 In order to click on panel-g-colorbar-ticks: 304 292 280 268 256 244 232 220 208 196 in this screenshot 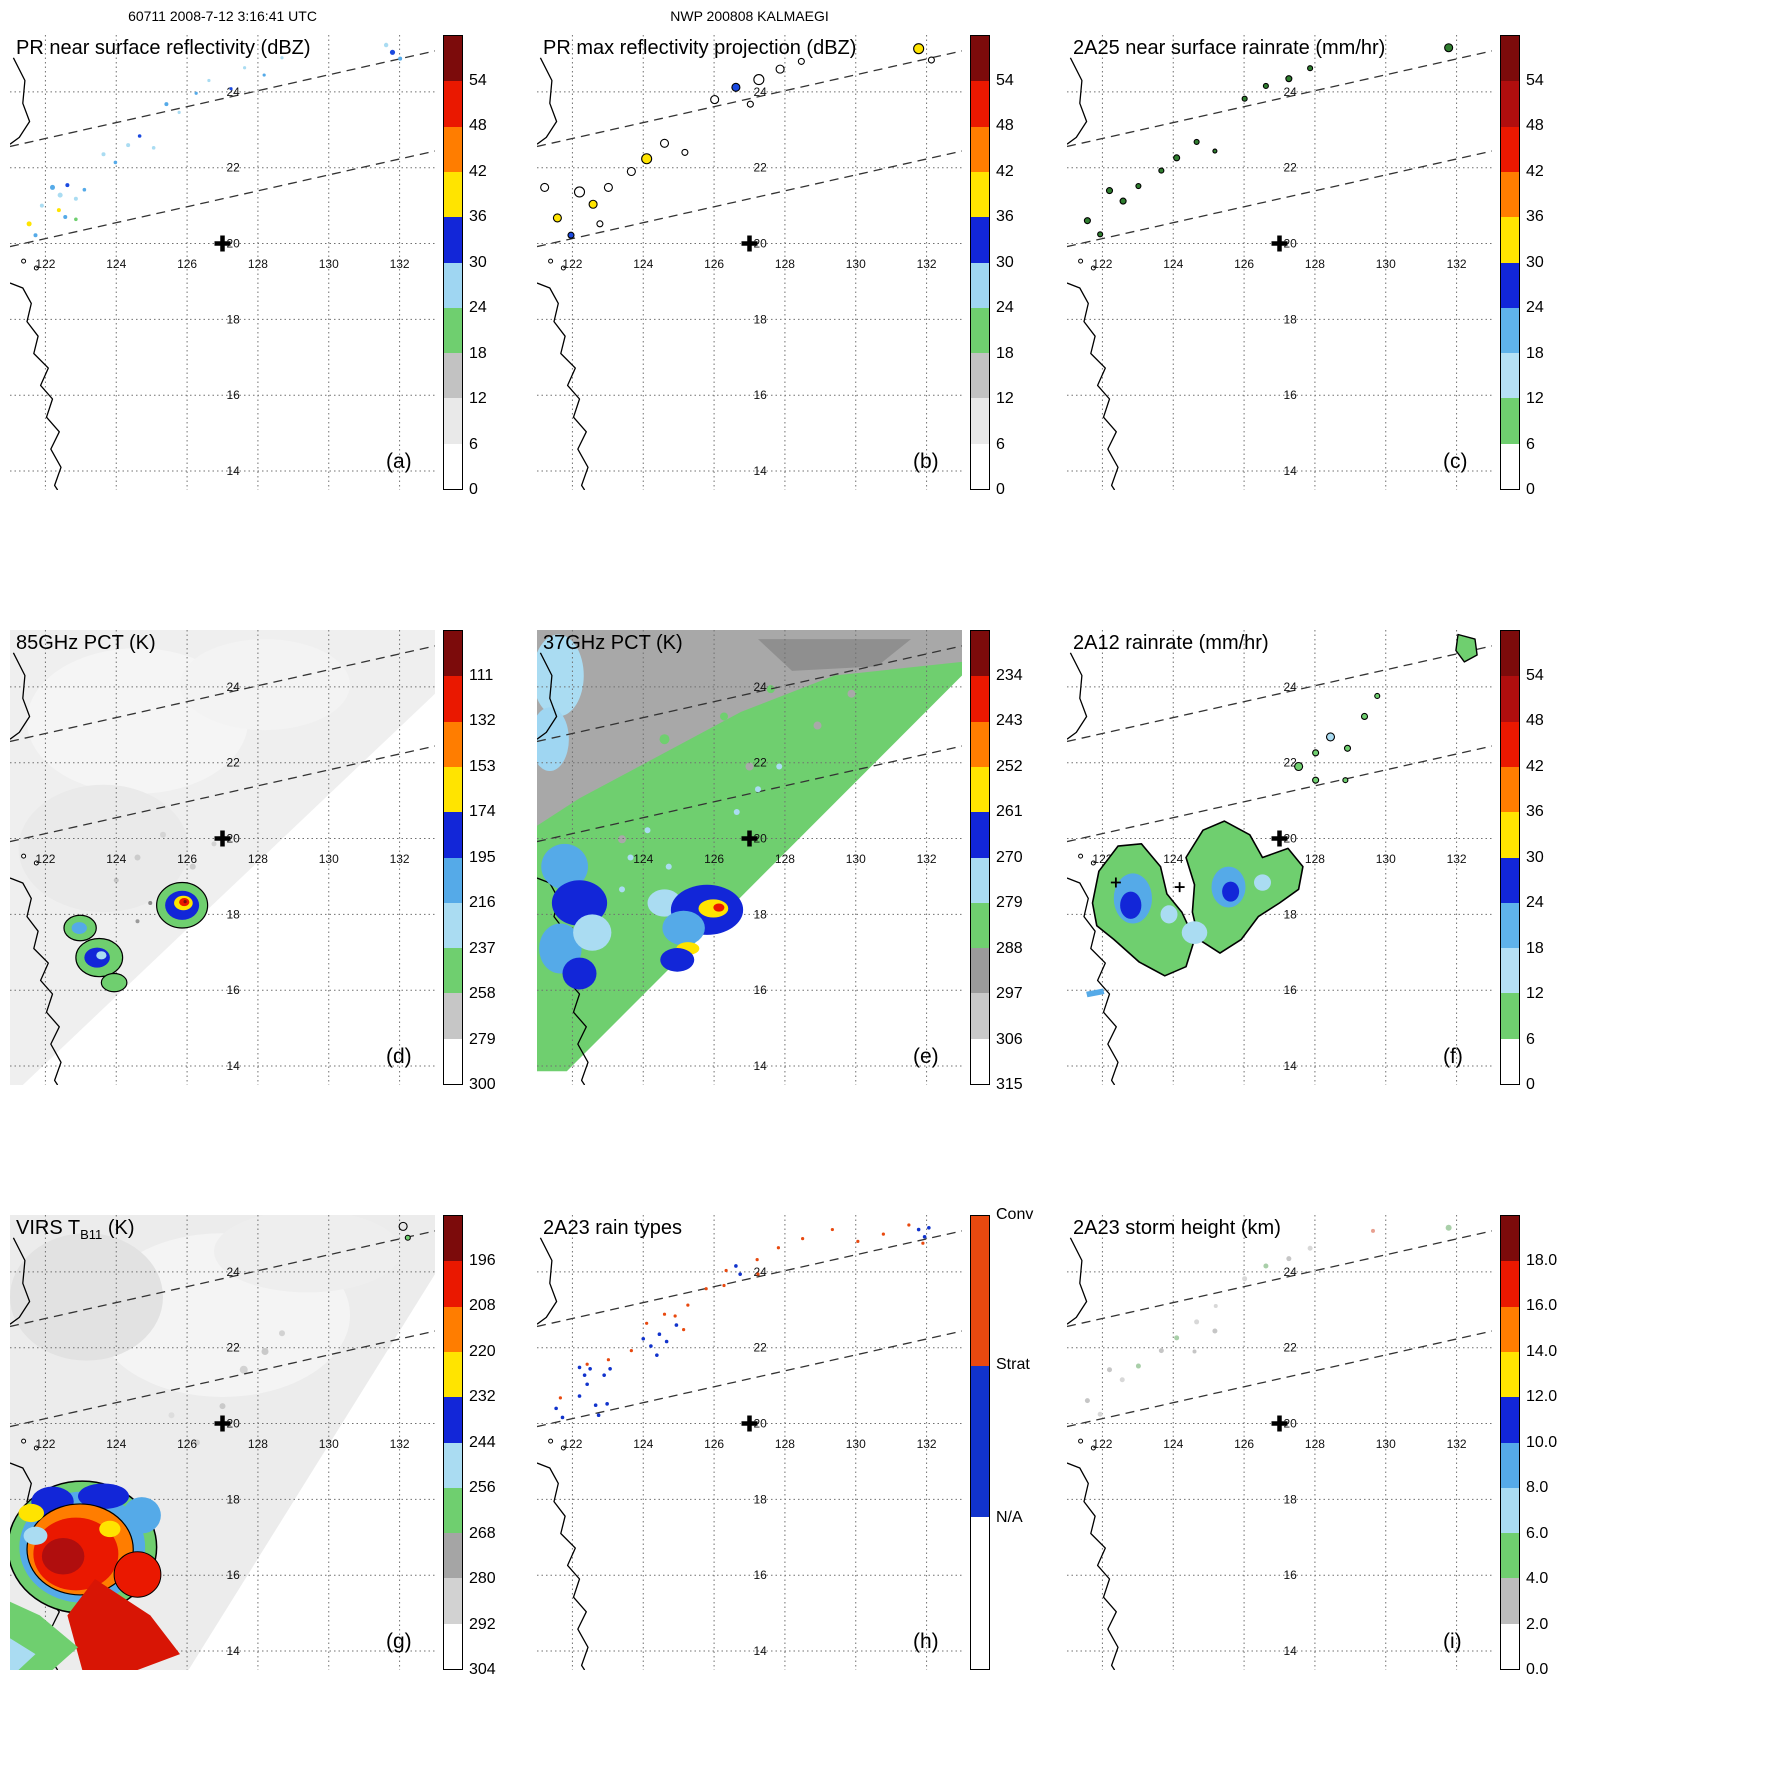, I will do `click(500, 1447)`.